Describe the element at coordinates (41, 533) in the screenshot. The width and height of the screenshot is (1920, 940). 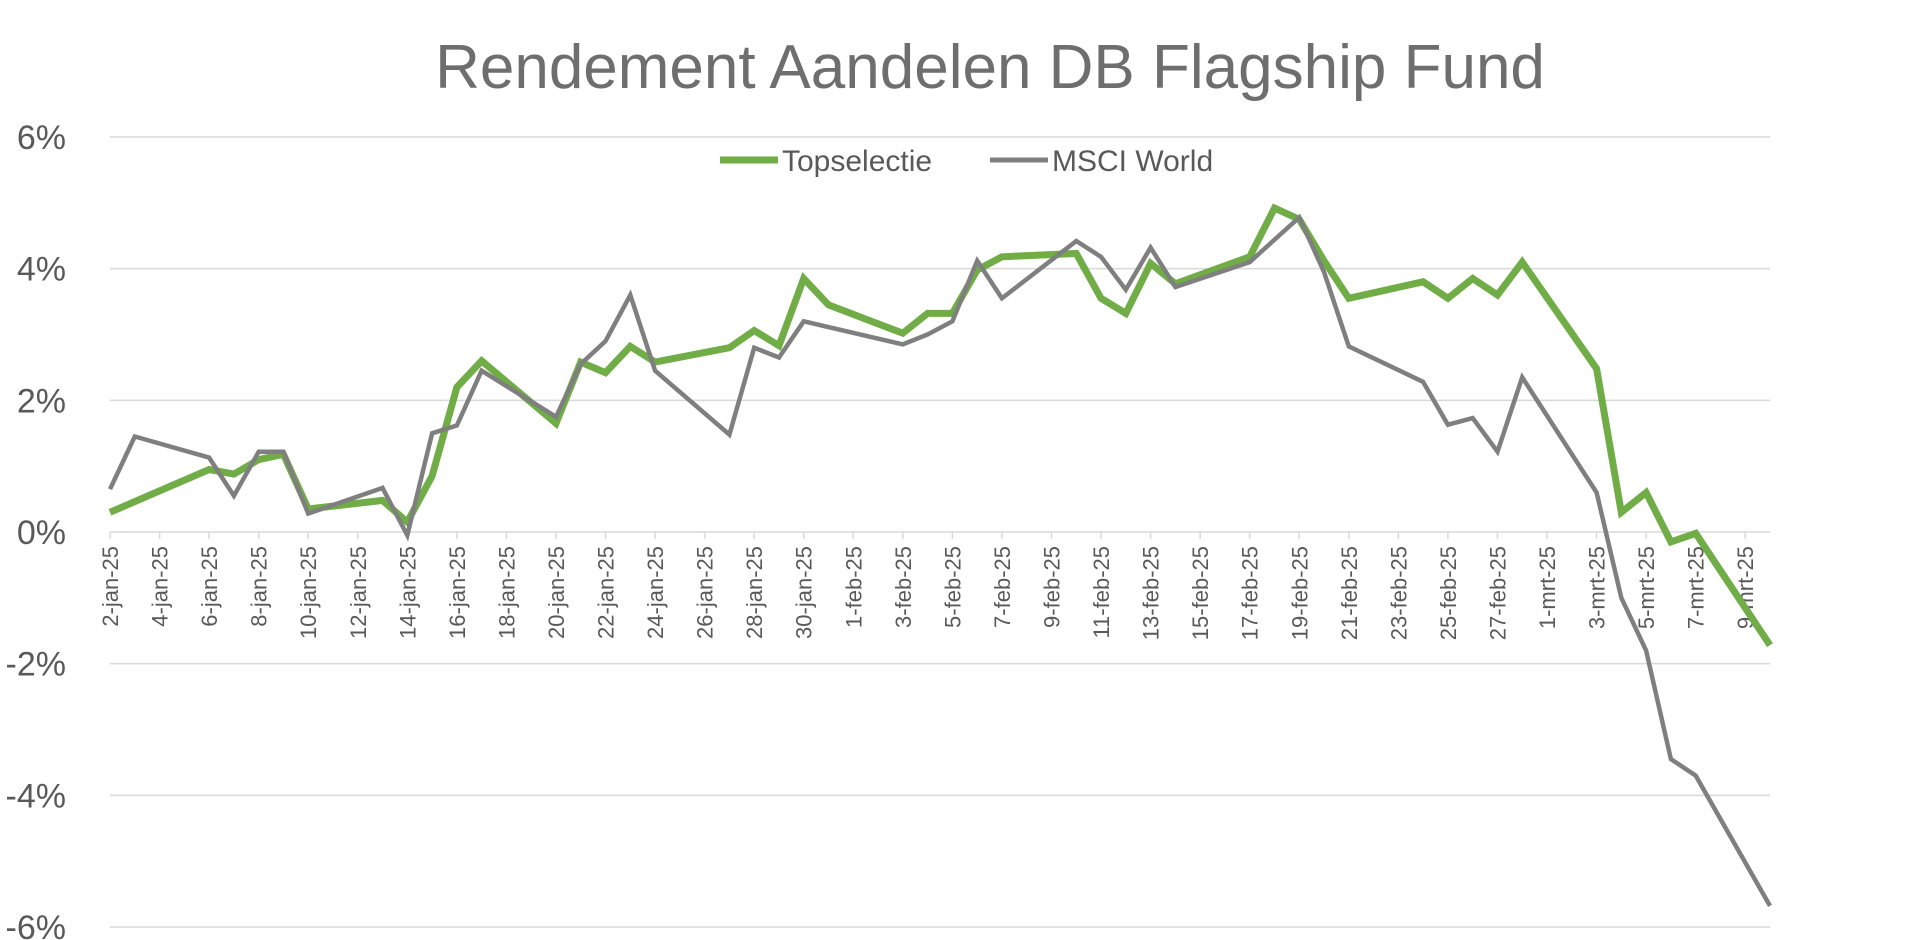
I see `y-tick-label: 0%` at that location.